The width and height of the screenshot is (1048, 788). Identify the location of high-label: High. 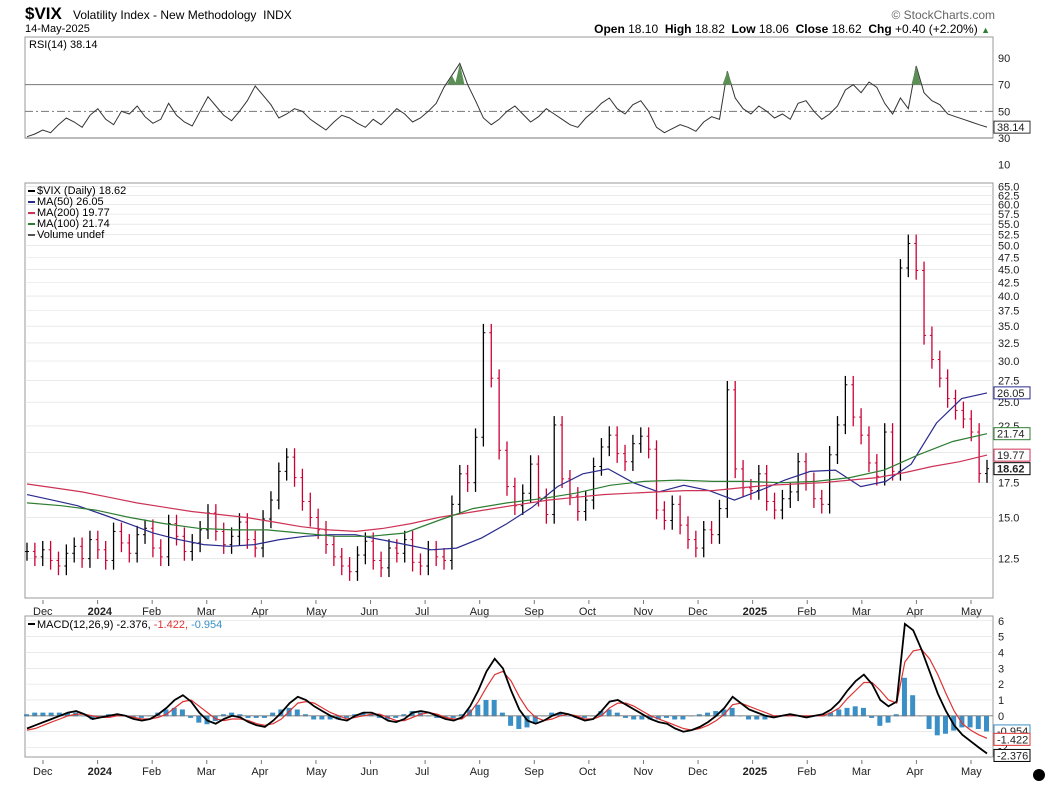
(678, 29).